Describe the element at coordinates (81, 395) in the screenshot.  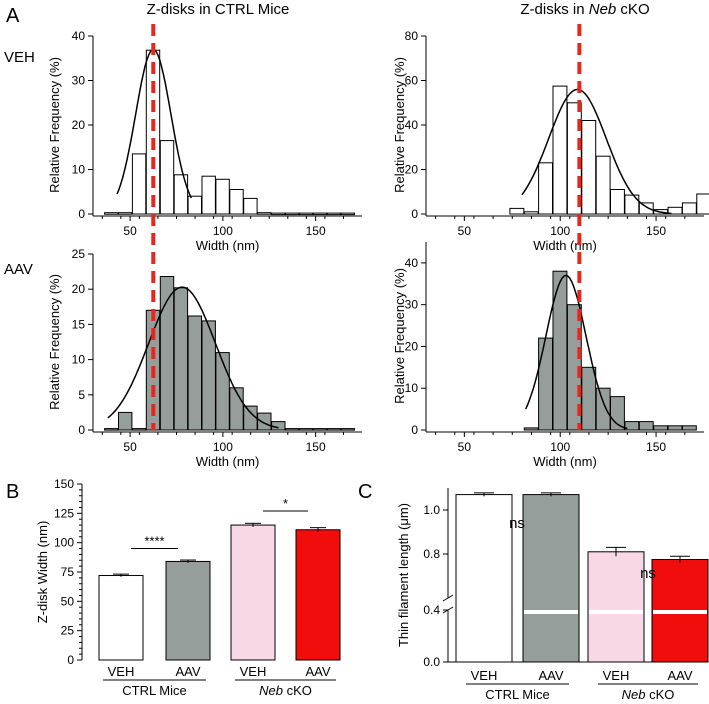
I see `y-tick-label: 5` at that location.